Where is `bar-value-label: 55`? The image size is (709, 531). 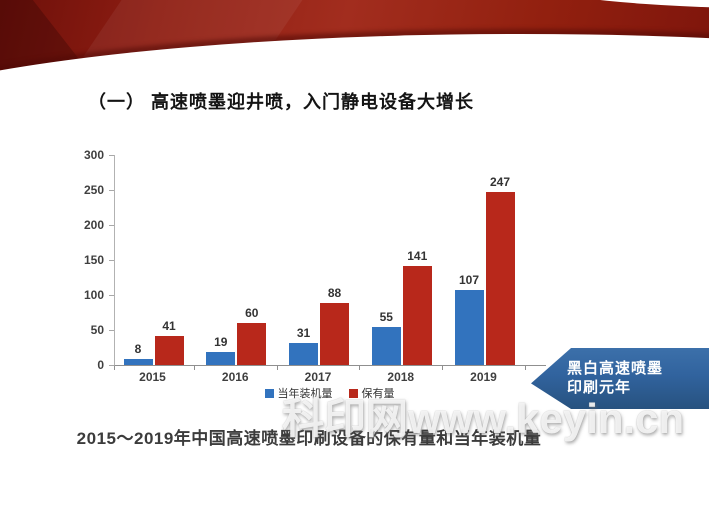
bar-value-label: 55 is located at coordinates (386, 316).